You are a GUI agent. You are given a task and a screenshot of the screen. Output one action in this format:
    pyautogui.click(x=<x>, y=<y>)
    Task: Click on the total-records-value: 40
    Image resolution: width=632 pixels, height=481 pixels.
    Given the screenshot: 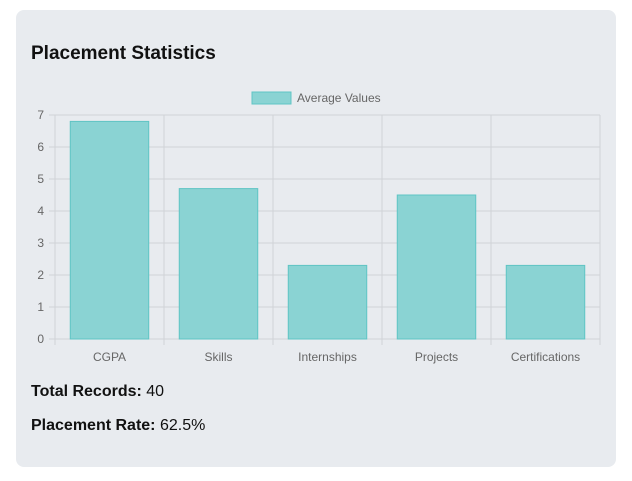 What is the action you would take?
    pyautogui.click(x=155, y=391)
    